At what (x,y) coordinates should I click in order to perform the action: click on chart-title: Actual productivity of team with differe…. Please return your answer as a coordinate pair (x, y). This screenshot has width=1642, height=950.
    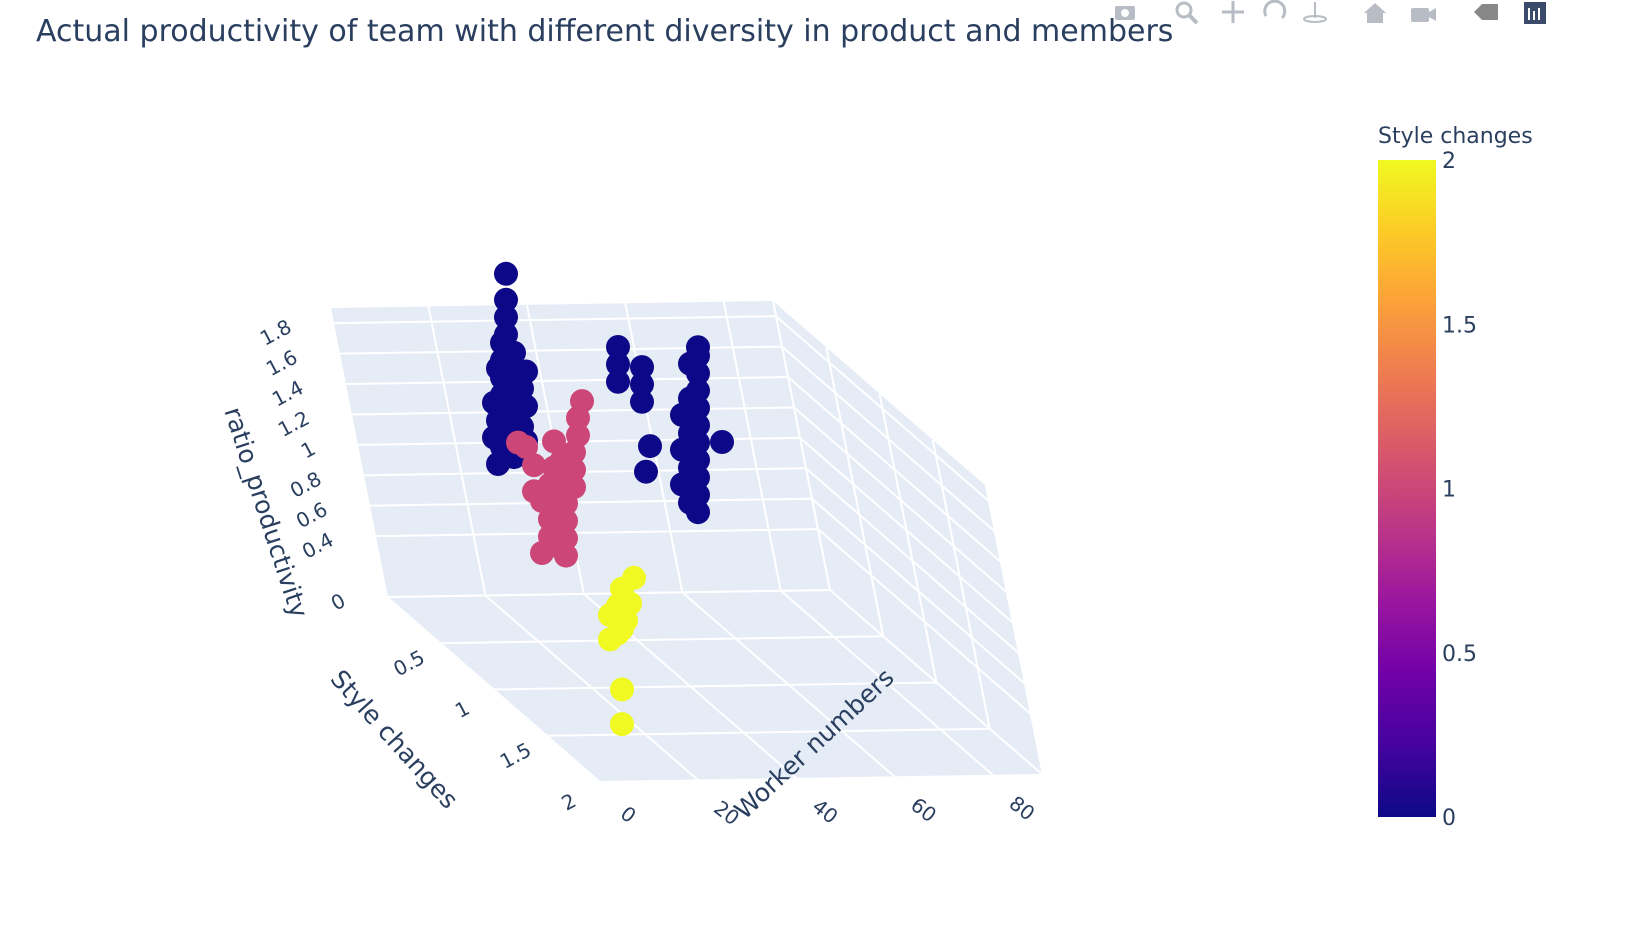
    Looking at the image, I should click on (605, 31).